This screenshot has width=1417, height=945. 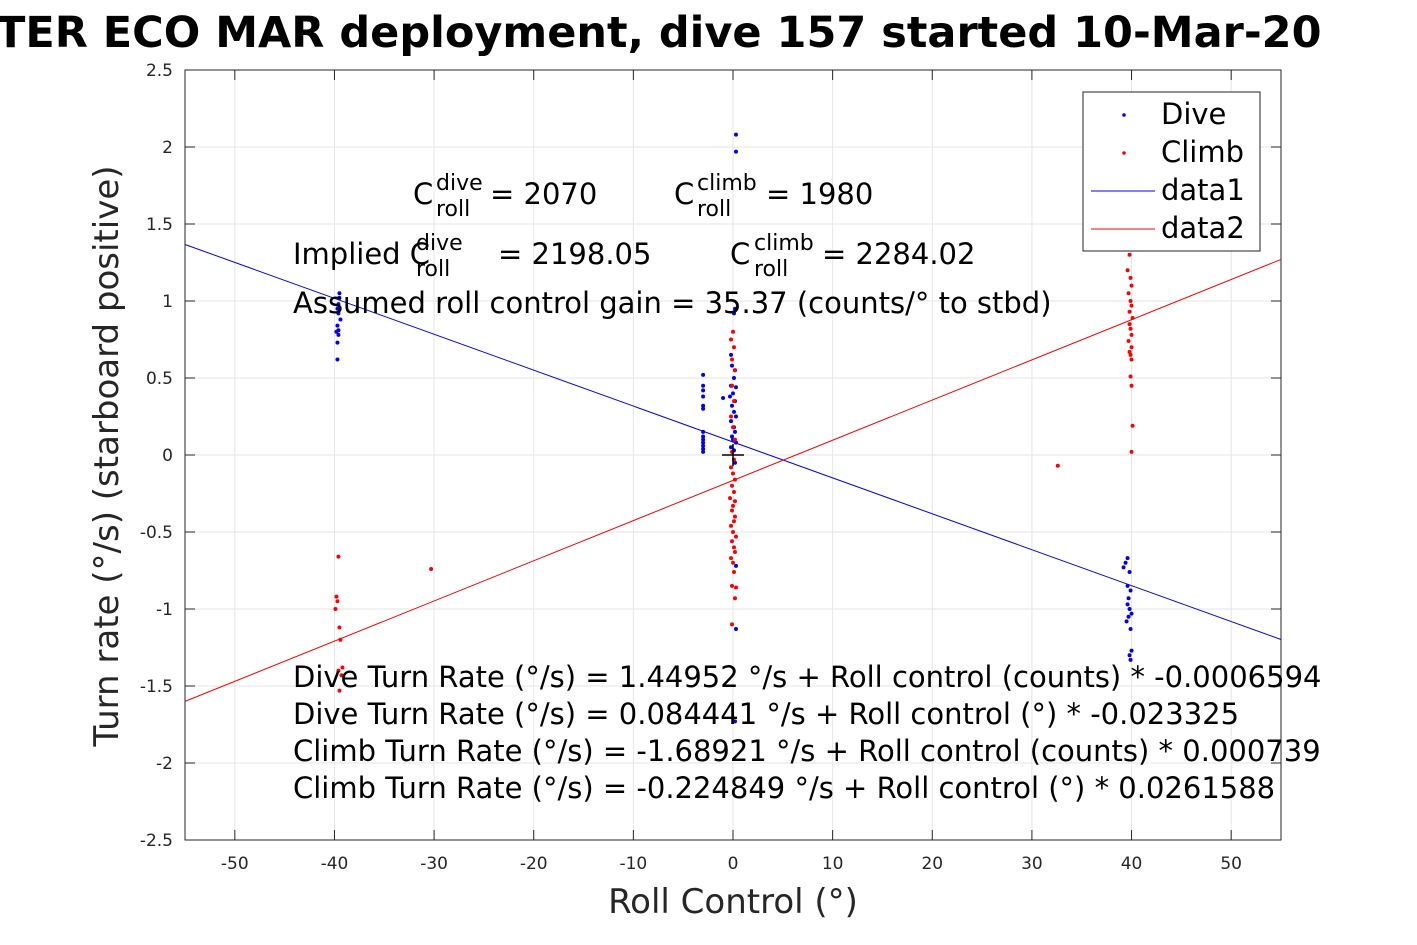 What do you see at coordinates (1124, 115) in the screenshot?
I see `legend-marker-dive` at bounding box center [1124, 115].